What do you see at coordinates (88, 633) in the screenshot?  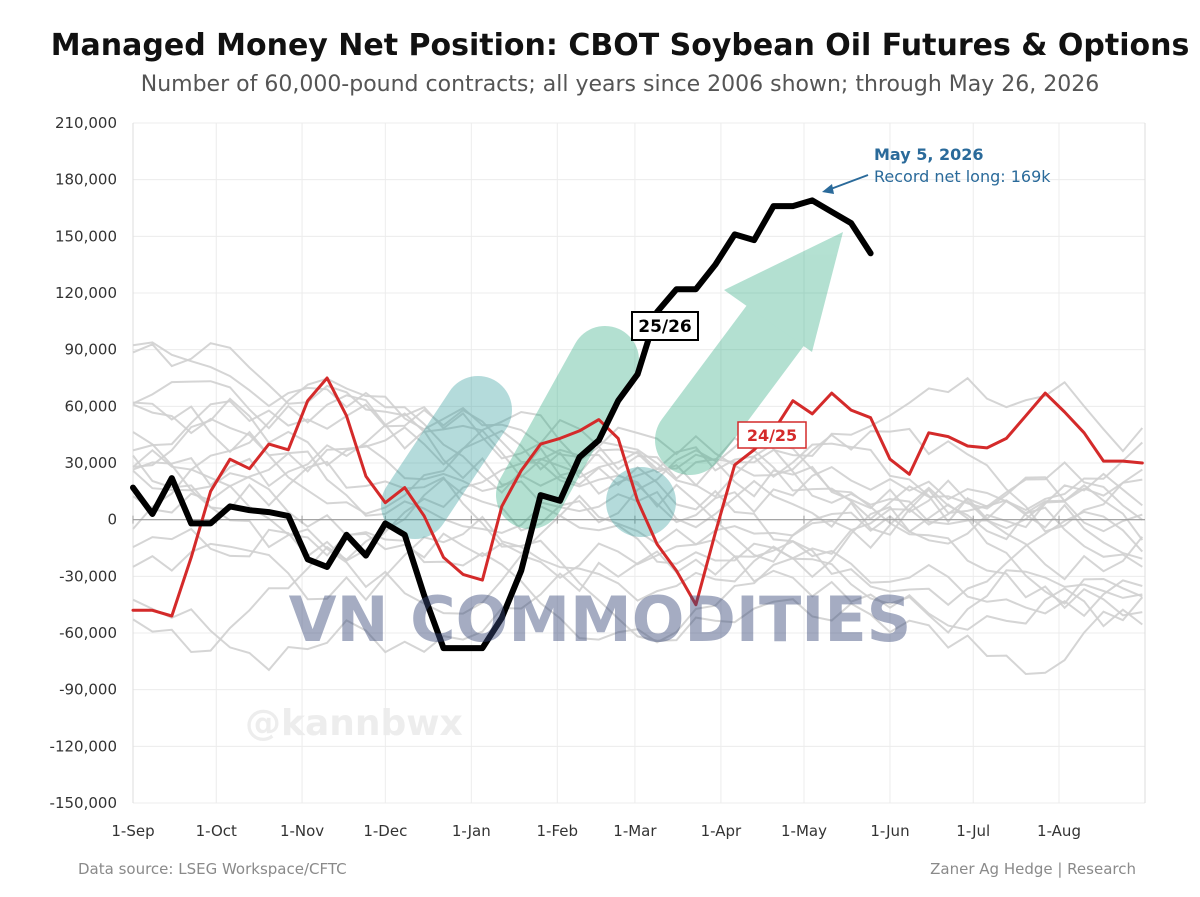 I see `y-tick-label: -60,000` at bounding box center [88, 633].